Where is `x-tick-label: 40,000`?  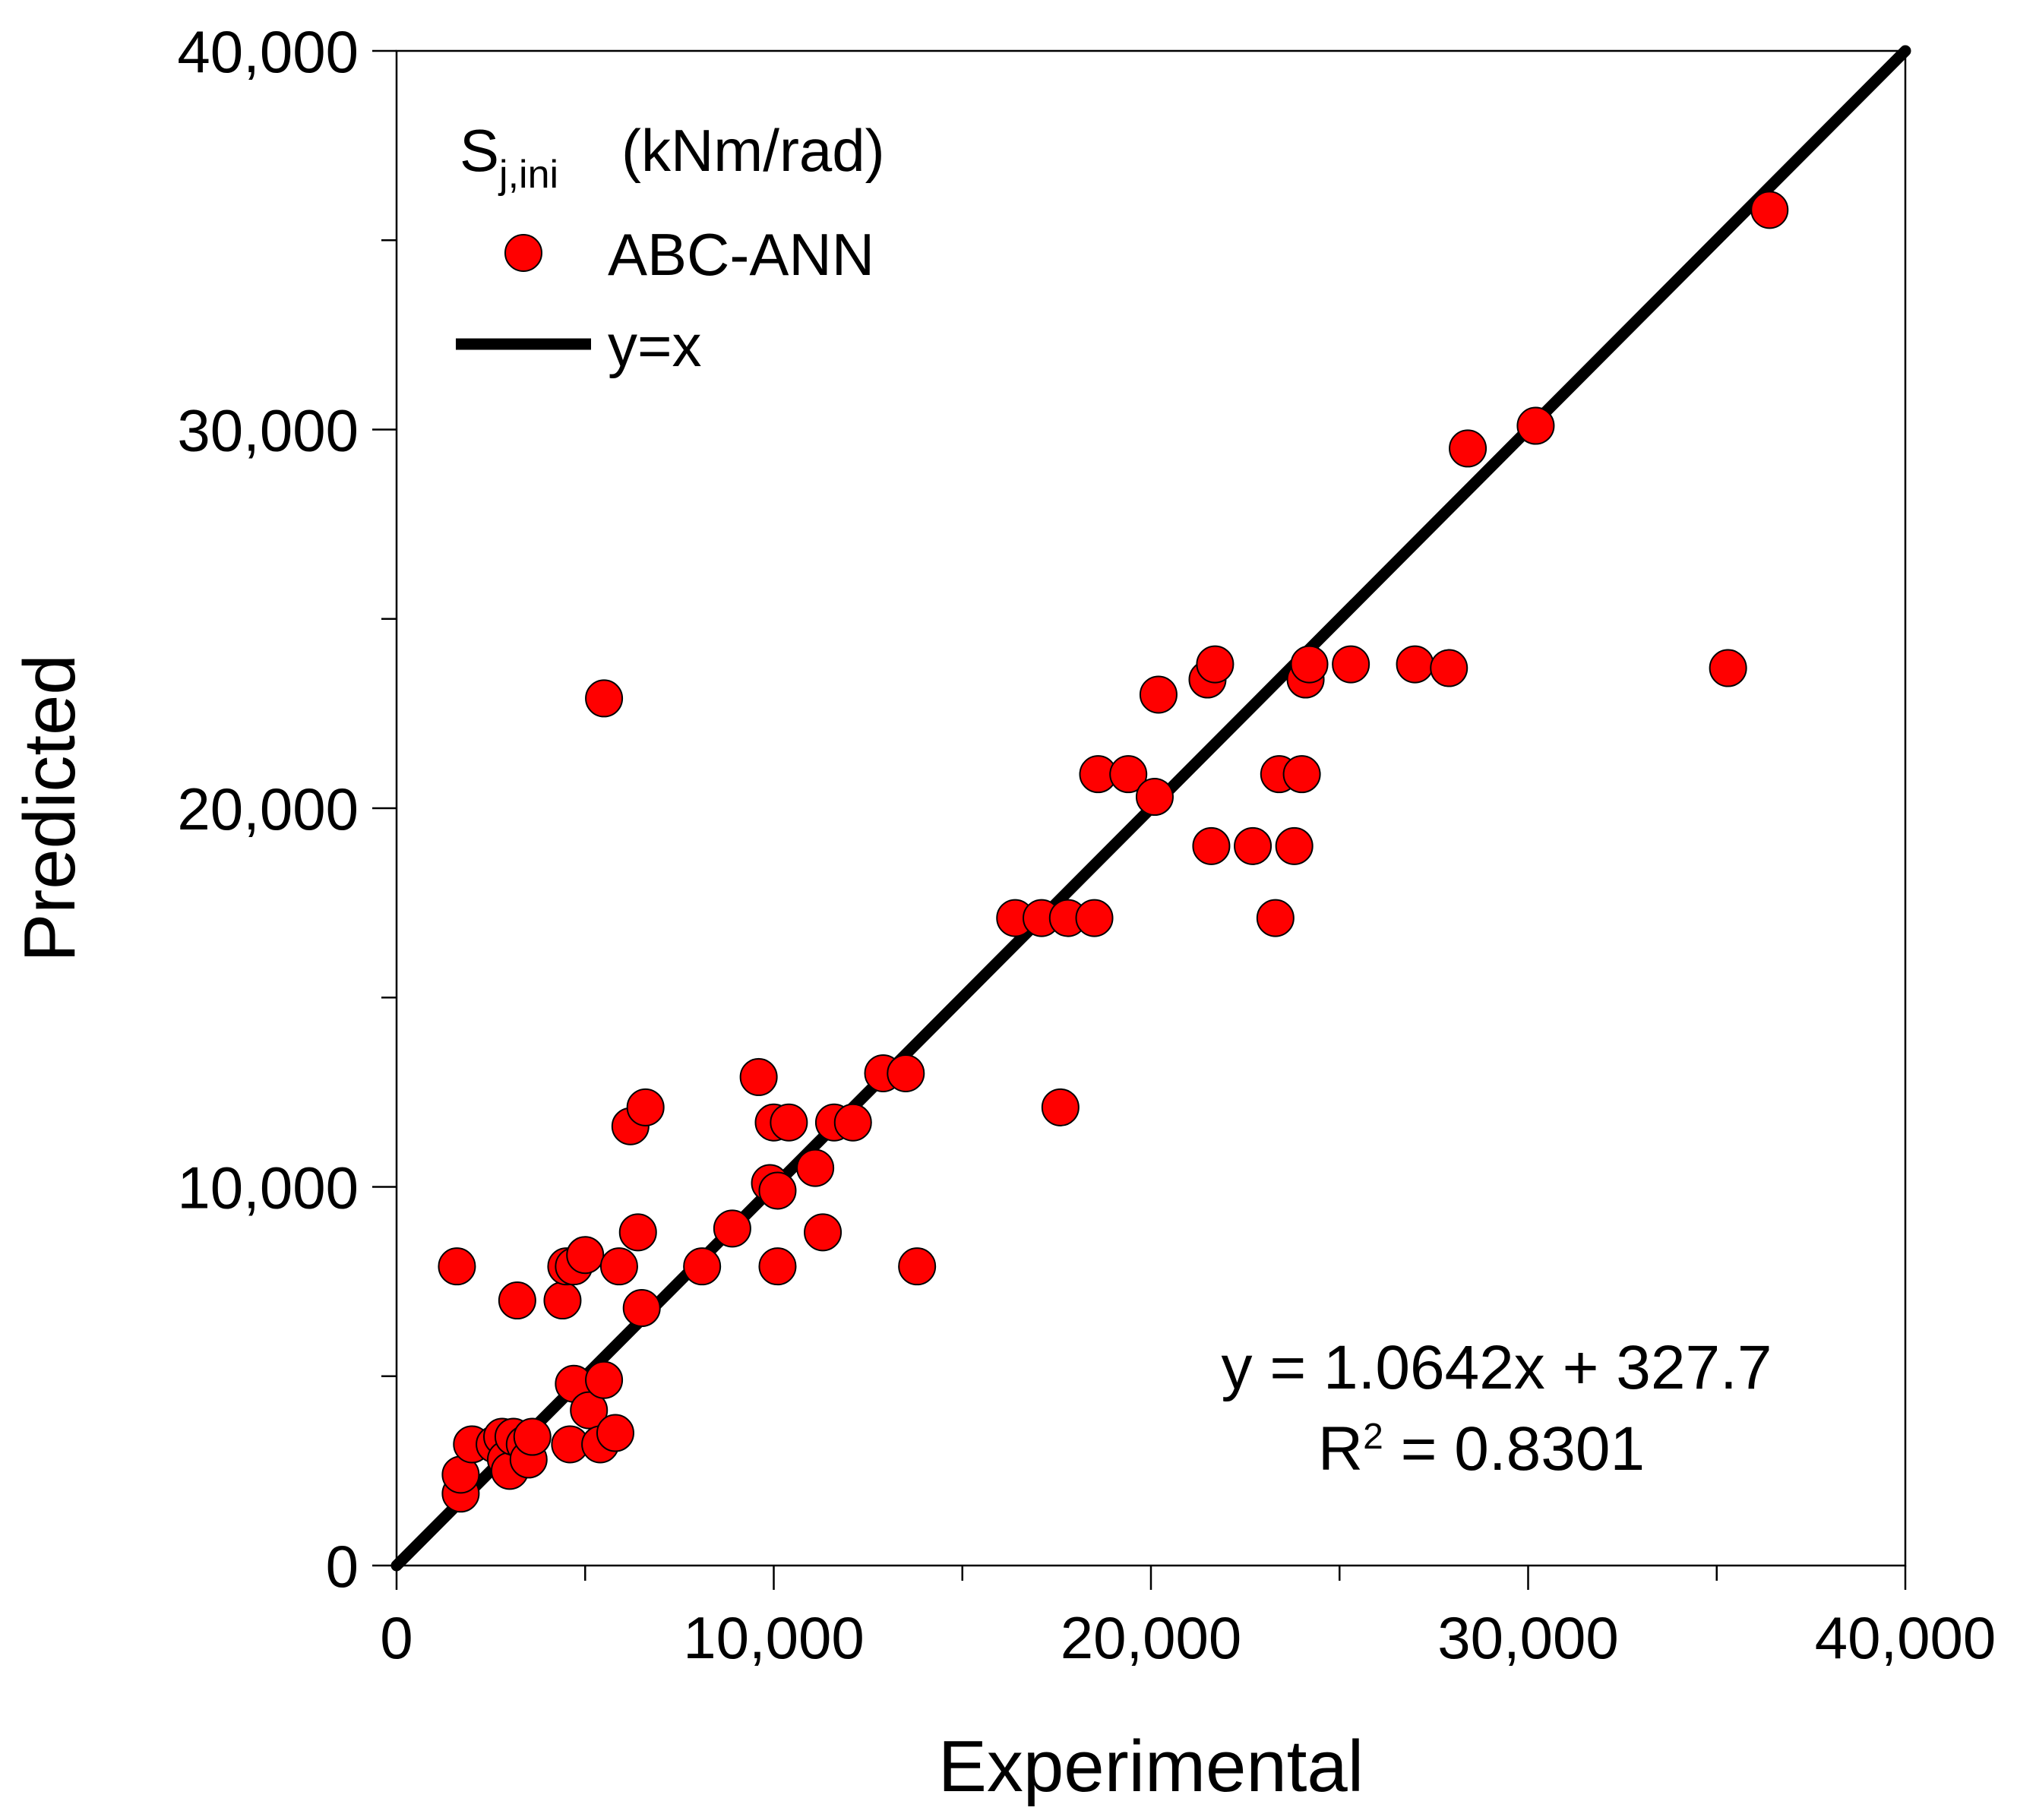
x-tick-label: 40,000 is located at coordinates (1905, 1637).